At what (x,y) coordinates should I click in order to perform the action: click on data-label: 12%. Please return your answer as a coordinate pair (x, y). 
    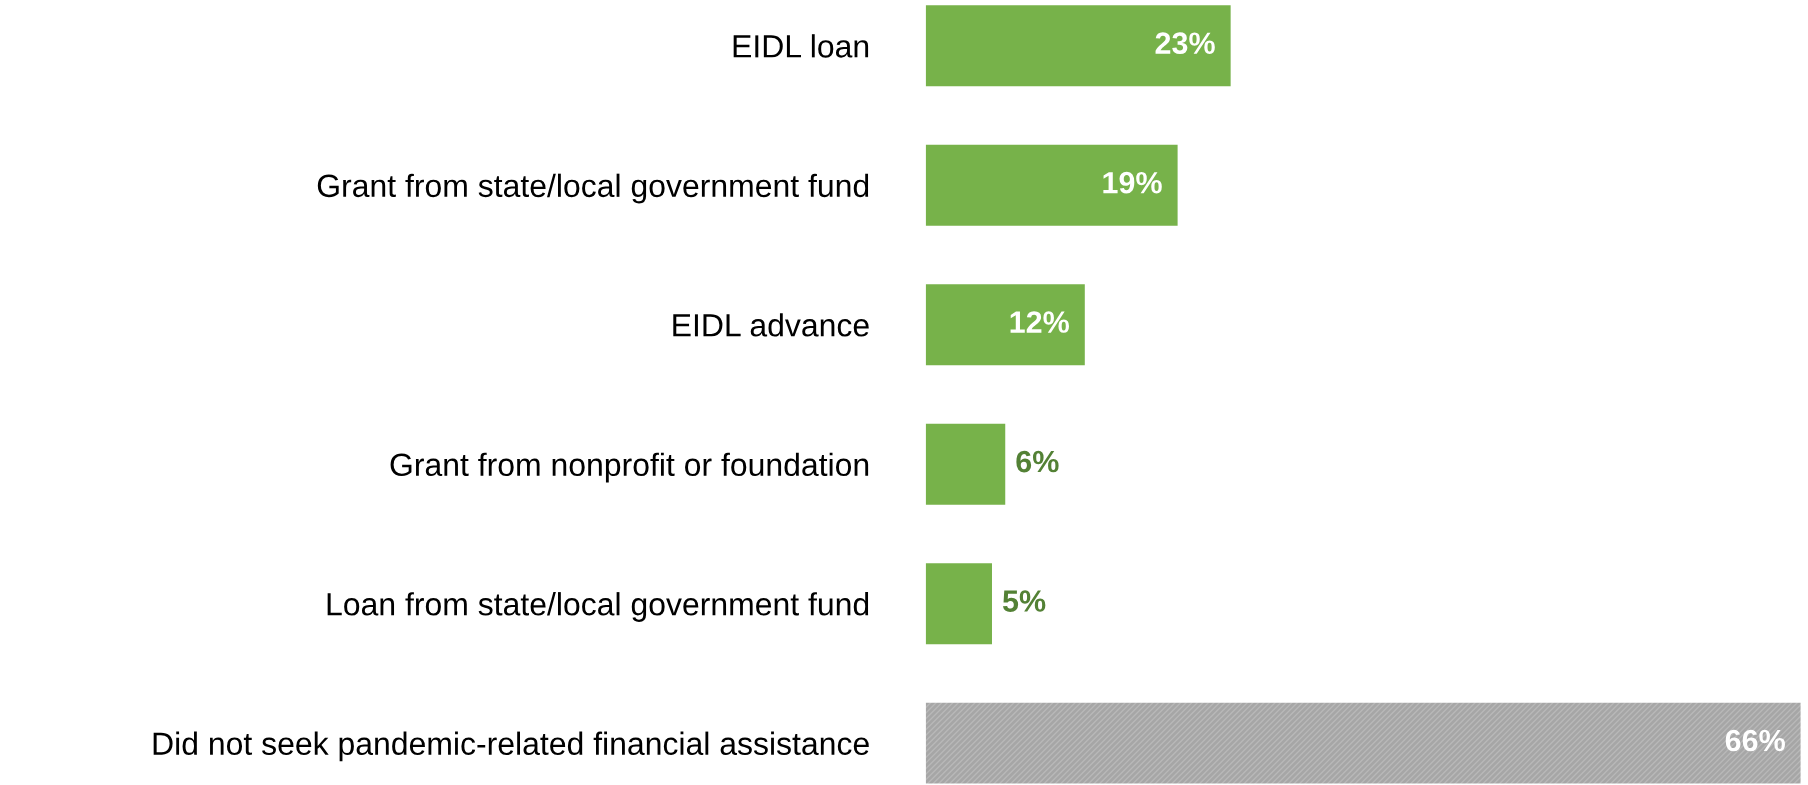
    Looking at the image, I should click on (1039, 322).